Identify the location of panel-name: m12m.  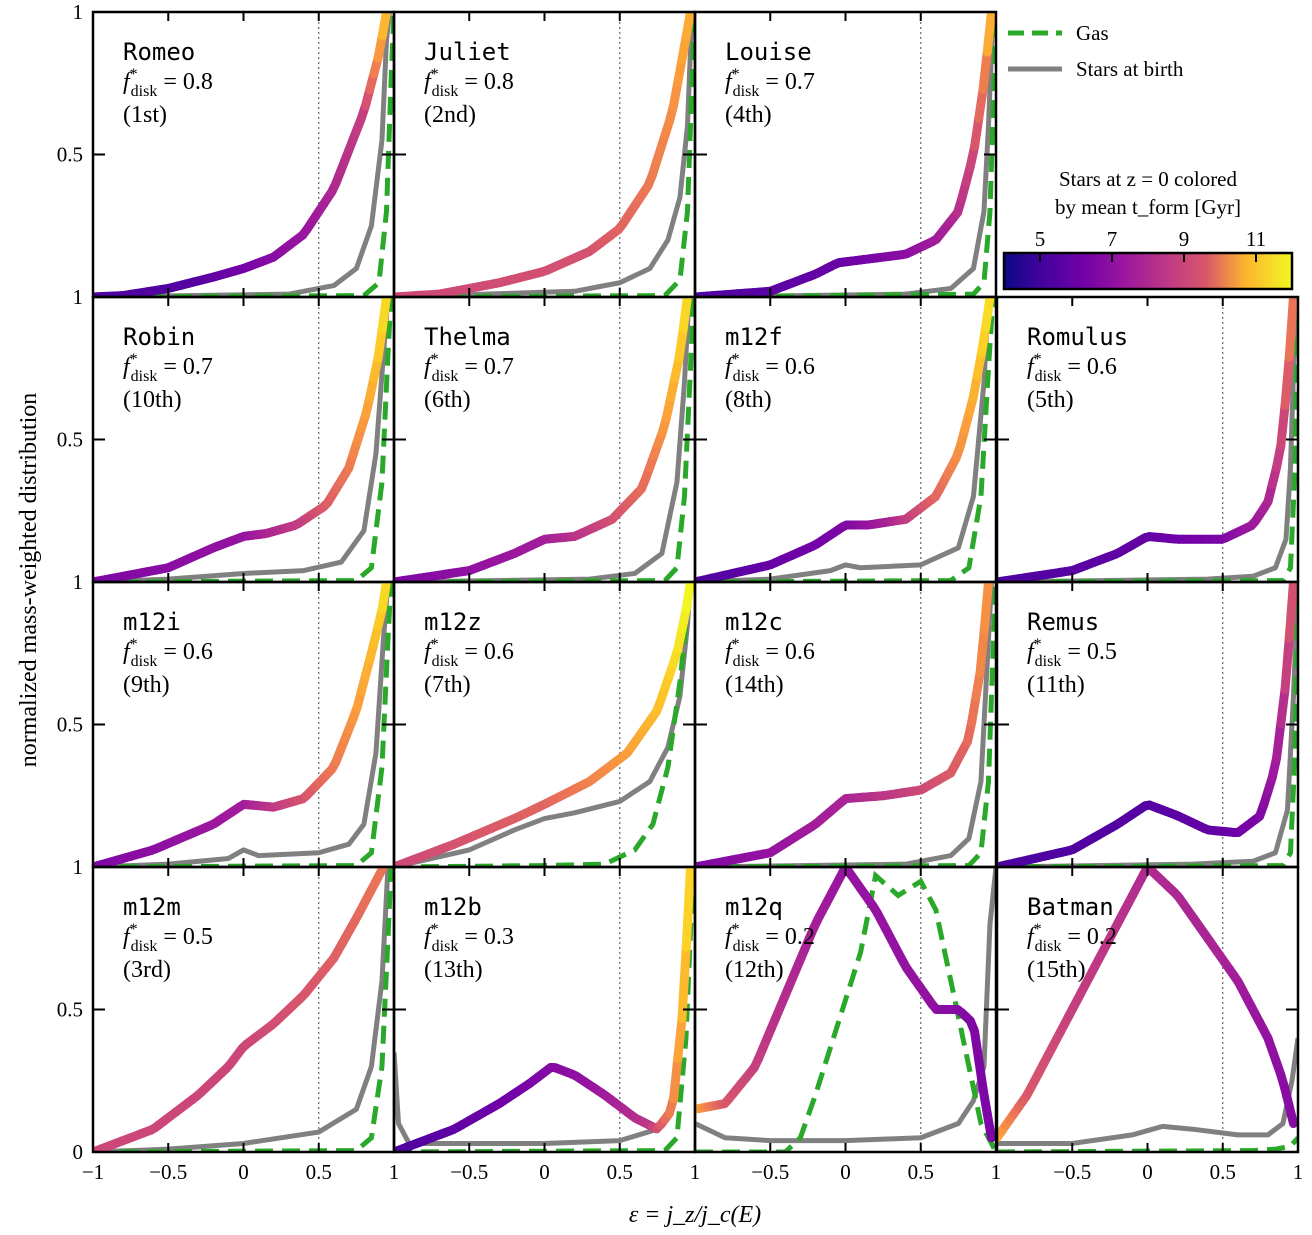
(152, 907).